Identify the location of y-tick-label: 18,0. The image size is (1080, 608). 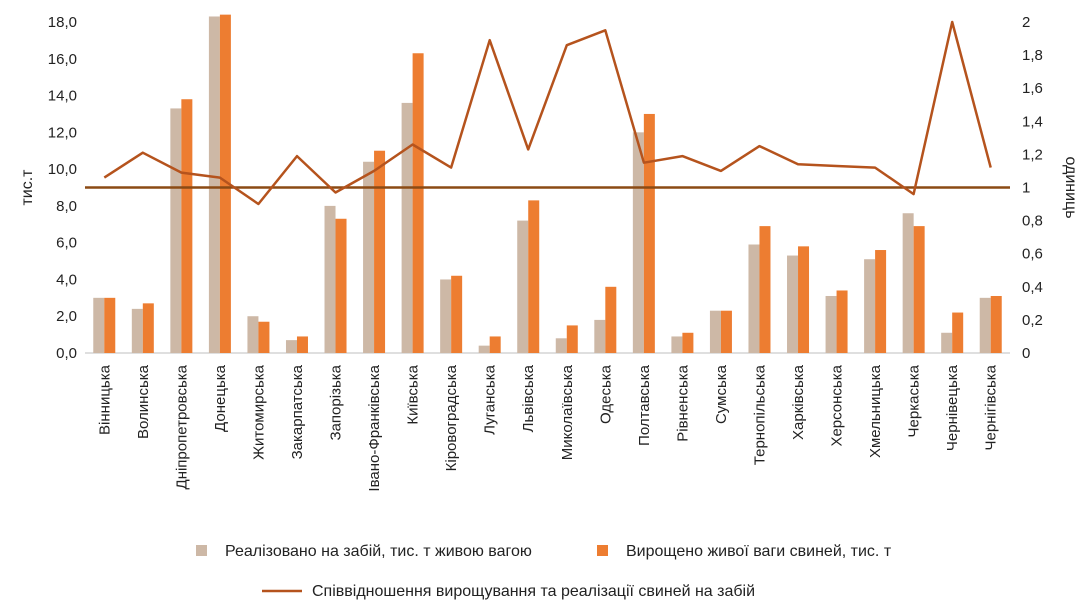
(62, 22).